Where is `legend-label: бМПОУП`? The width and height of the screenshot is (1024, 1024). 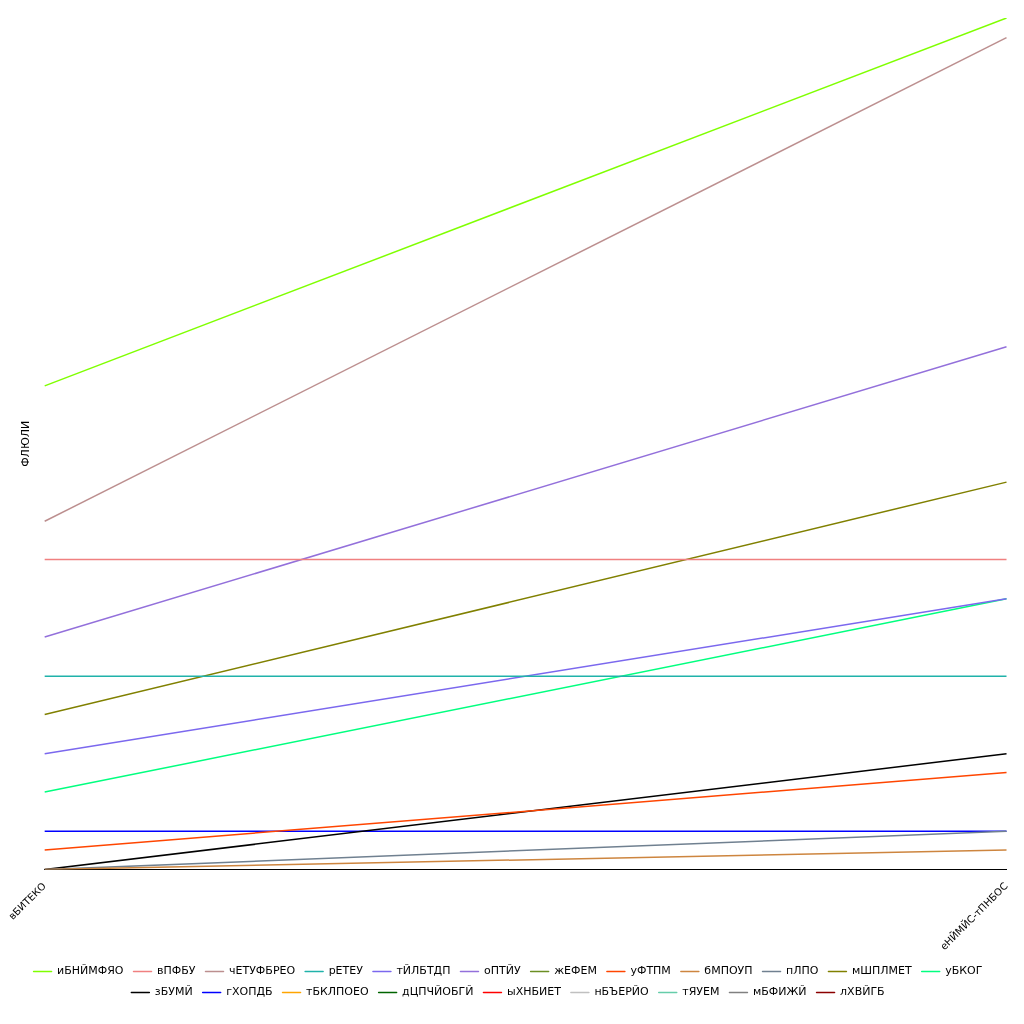
legend-label: бМПОУП is located at coordinates (728, 971).